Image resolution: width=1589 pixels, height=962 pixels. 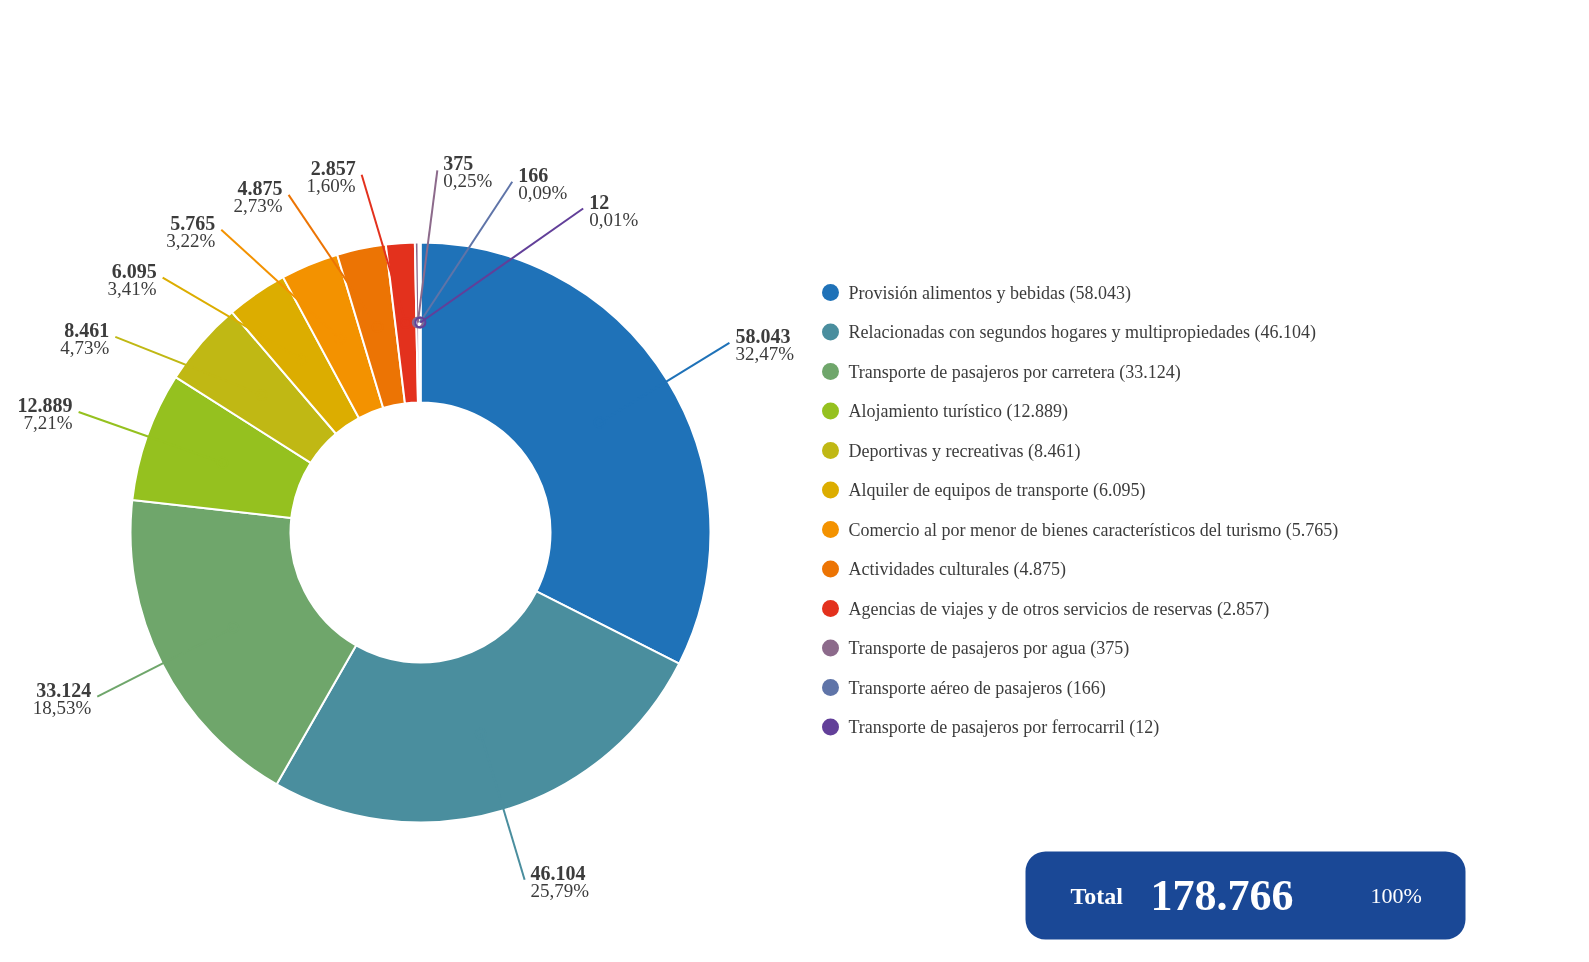 I want to click on legend-label: Comercio al por menor de bienes característicos del turismo (5.765), so click(x=1093, y=530).